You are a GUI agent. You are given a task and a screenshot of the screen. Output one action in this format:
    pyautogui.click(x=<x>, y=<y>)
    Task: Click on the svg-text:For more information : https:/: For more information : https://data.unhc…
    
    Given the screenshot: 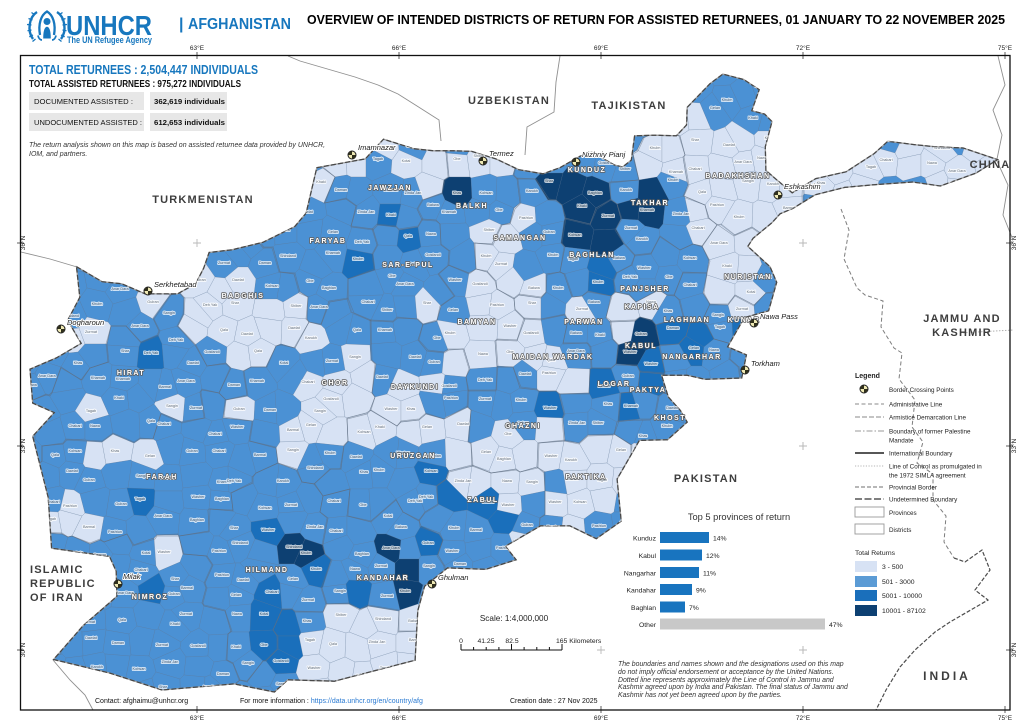 What is the action you would take?
    pyautogui.click(x=331, y=701)
    